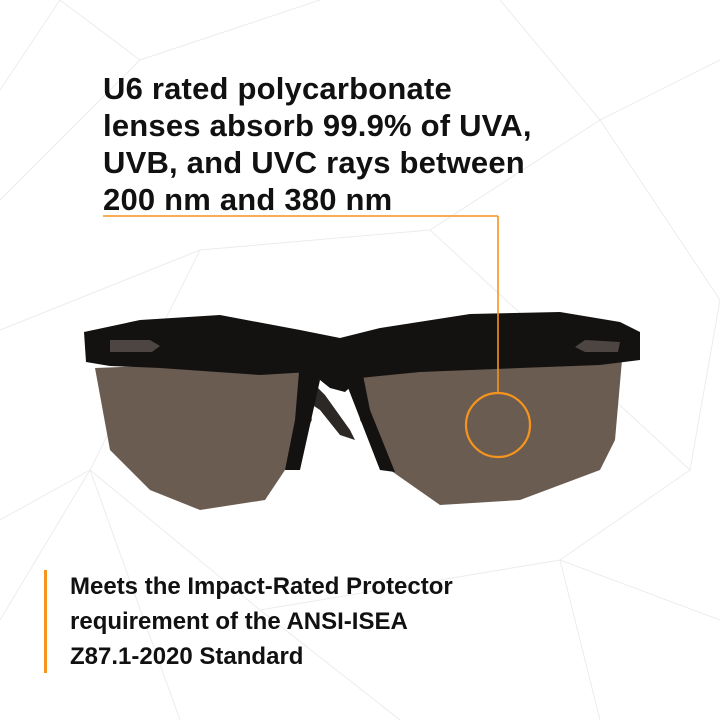  What do you see at coordinates (261, 586) in the screenshot?
I see `footer-line: Meets the Impact-Rated Protector` at bounding box center [261, 586].